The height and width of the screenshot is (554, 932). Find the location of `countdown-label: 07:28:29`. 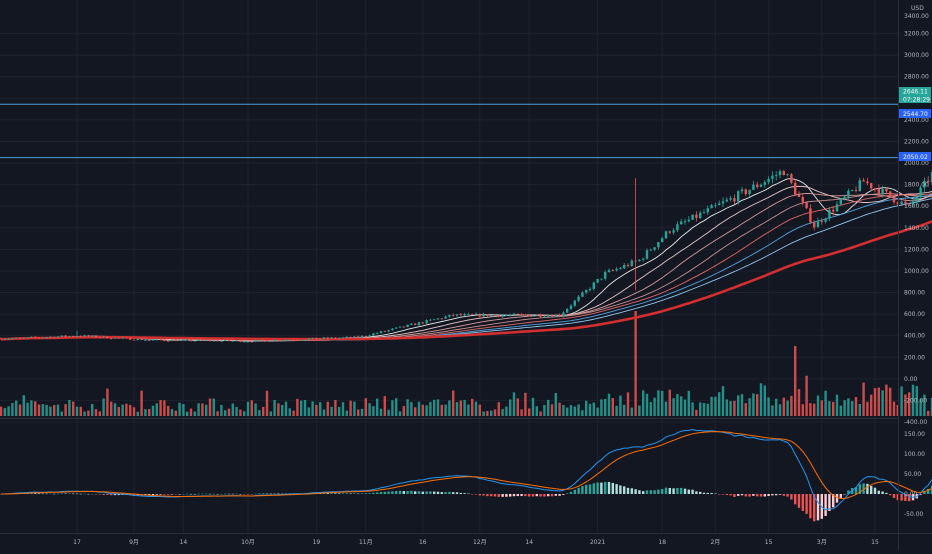

countdown-label: 07:28:29 is located at coordinates (916, 100).